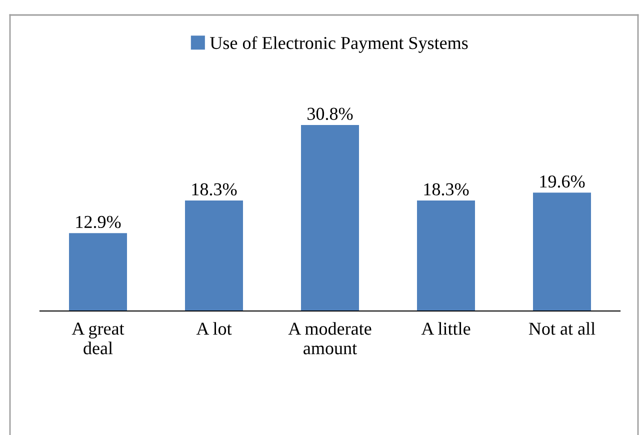 The width and height of the screenshot is (642, 435). I want to click on x-tick-label: A lot, so click(214, 328).